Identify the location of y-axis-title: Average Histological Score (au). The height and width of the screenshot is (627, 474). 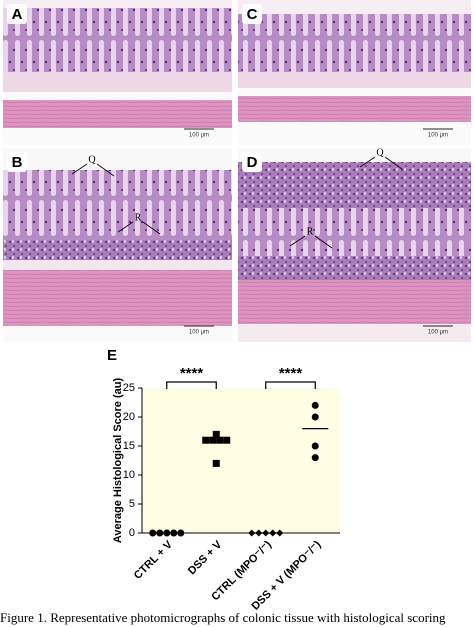
(118, 461).